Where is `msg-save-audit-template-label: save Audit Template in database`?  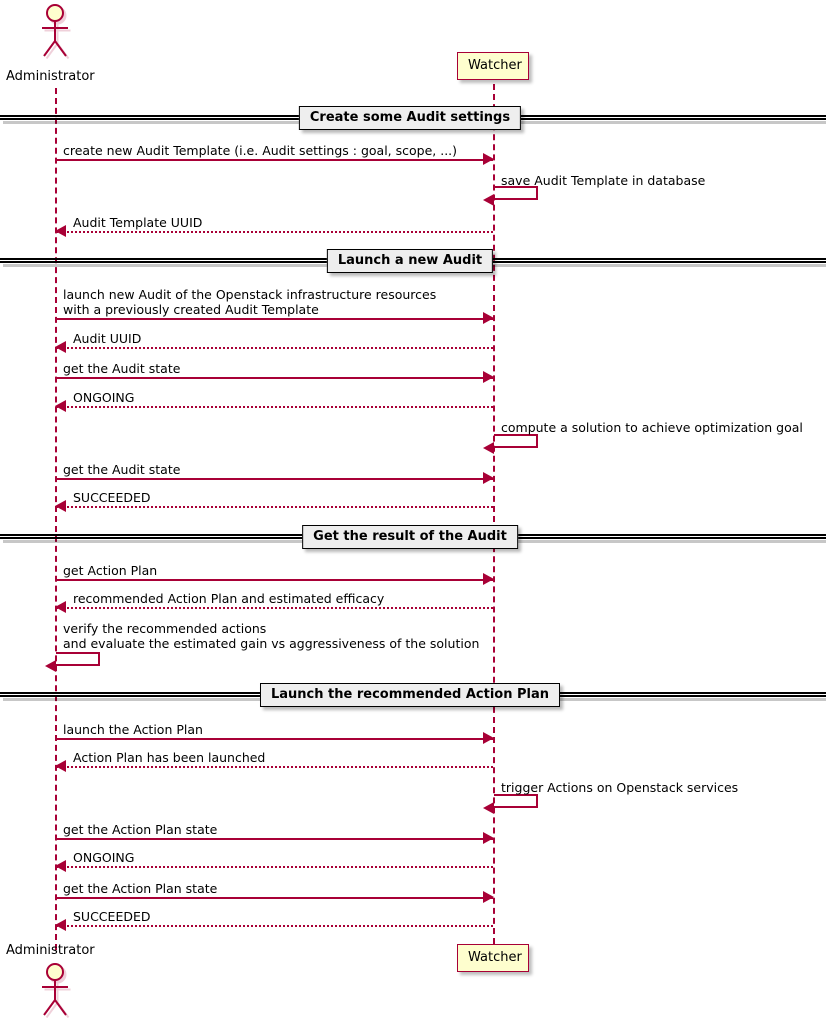 msg-save-audit-template-label: save Audit Template in database is located at coordinates (603, 180).